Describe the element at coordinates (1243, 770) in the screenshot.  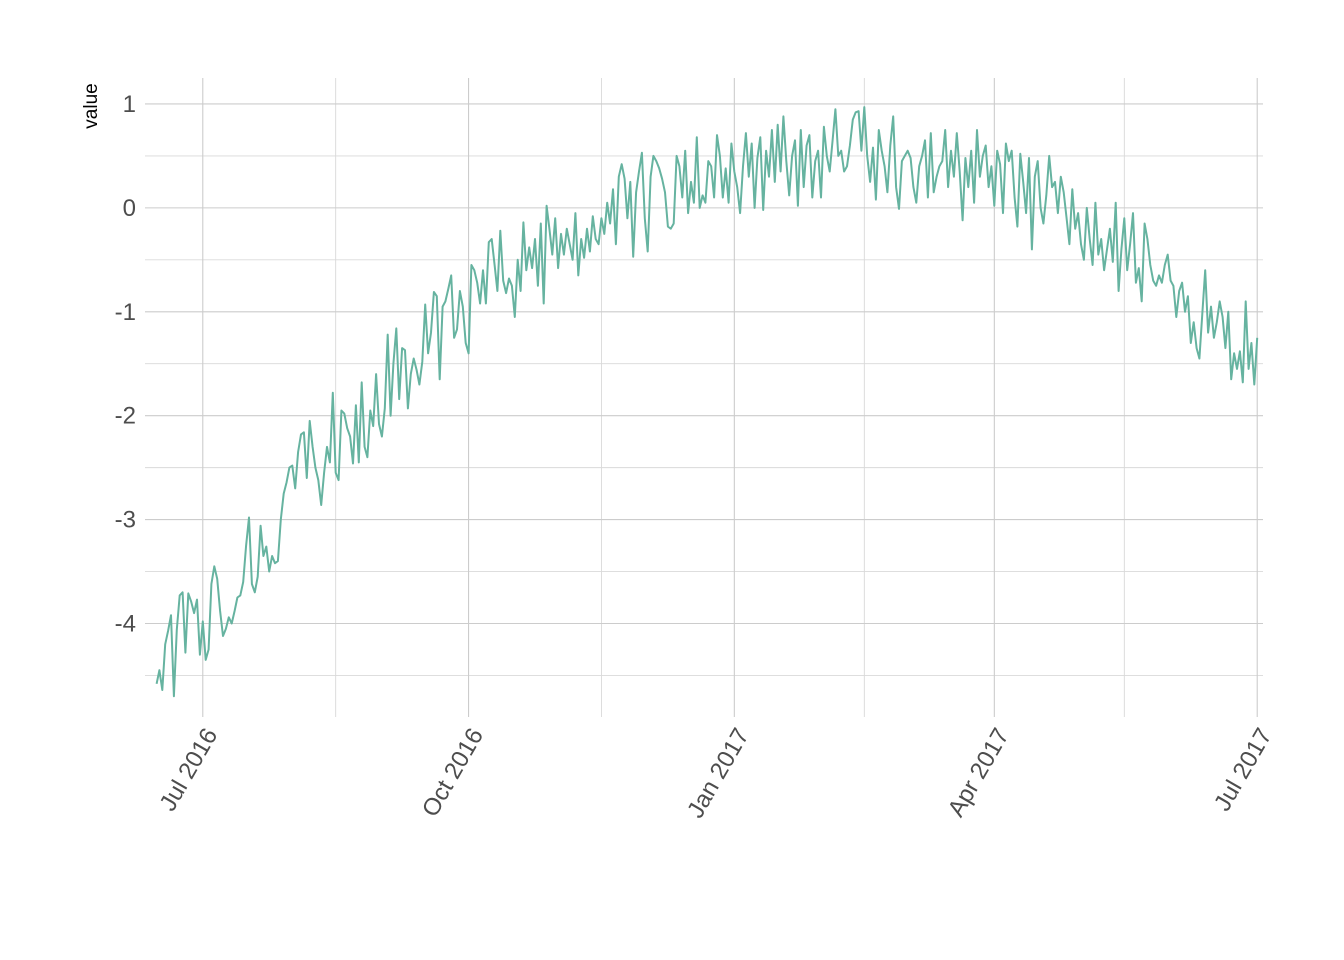
I see `x-tick-label: Jul 2017` at that location.